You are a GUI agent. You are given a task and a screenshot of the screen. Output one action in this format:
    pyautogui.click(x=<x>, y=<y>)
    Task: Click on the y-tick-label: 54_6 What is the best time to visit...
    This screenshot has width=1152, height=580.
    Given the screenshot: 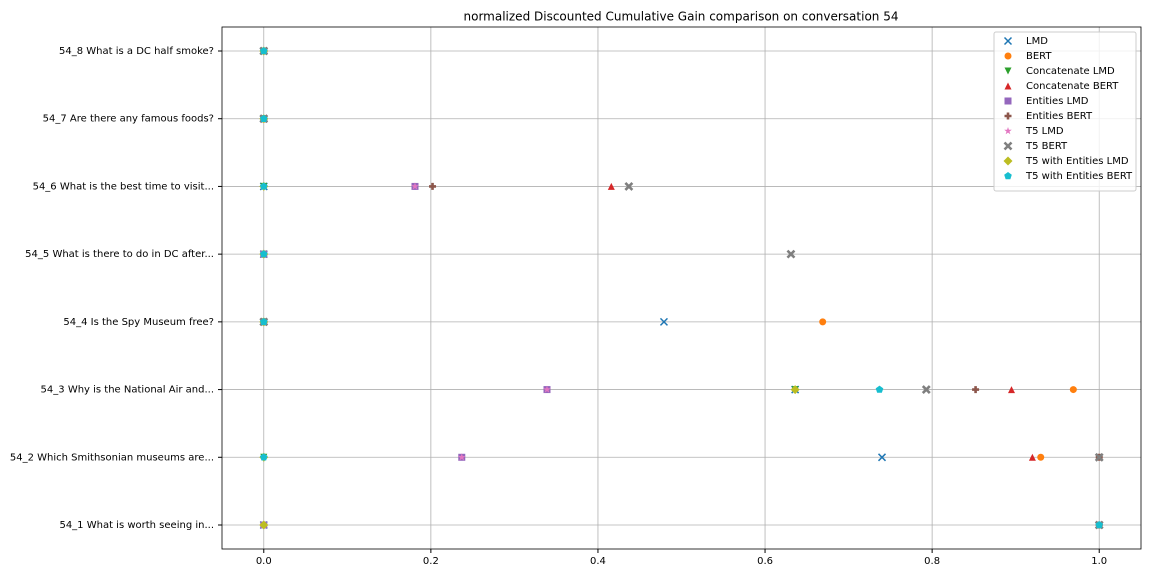 What is the action you would take?
    pyautogui.click(x=123, y=186)
    